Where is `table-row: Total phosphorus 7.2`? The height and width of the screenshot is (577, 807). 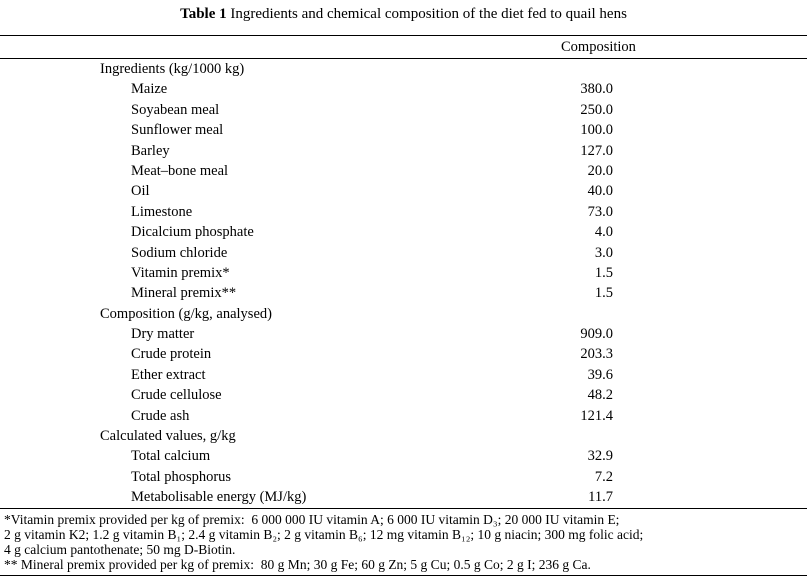
table-row: Total phosphorus 7.2 is located at coordinates (403, 477).